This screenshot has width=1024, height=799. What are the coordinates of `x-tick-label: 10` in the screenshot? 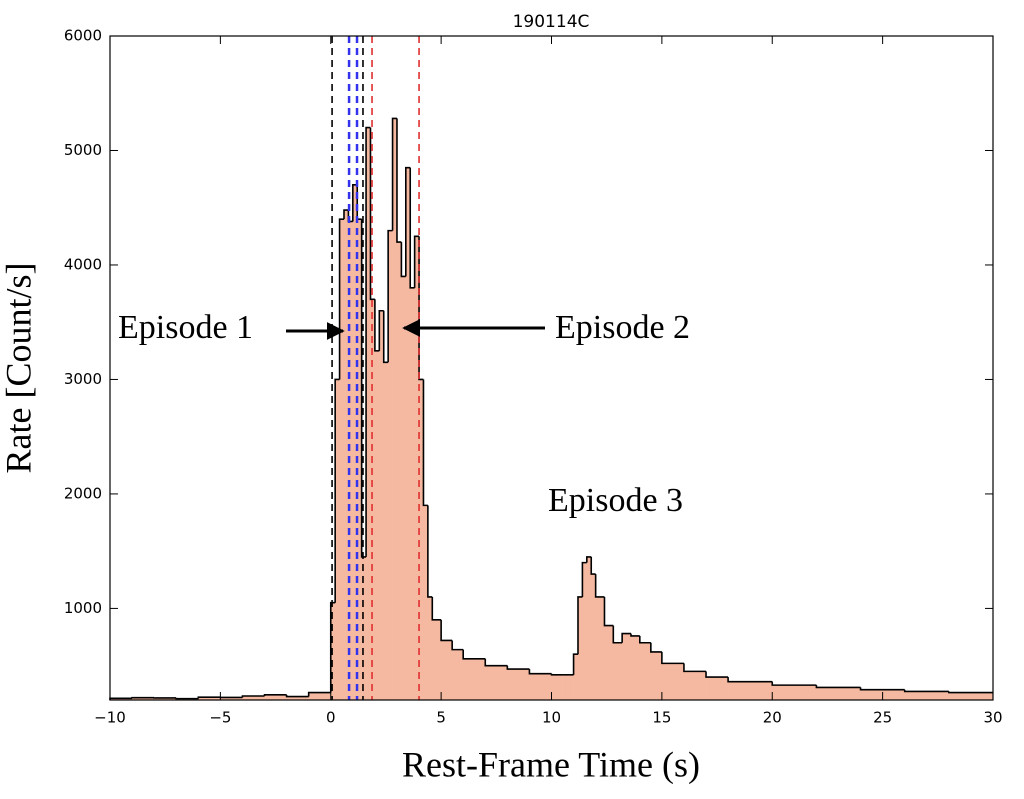 It's located at (551, 718).